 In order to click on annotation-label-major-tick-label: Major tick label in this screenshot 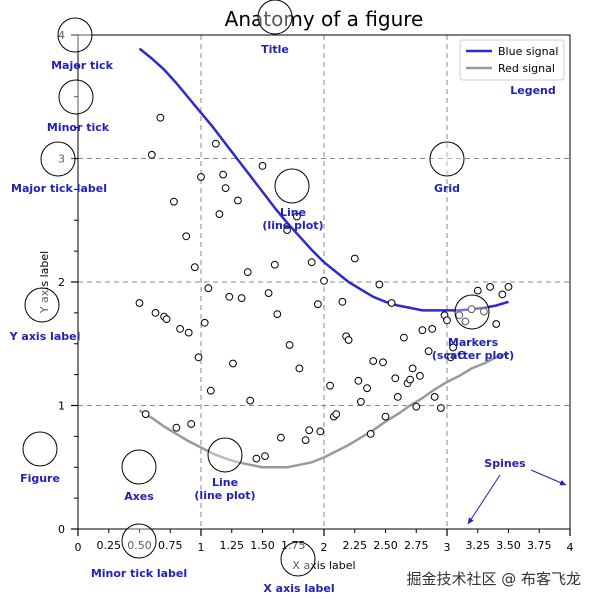, I will do `click(59, 188)`.